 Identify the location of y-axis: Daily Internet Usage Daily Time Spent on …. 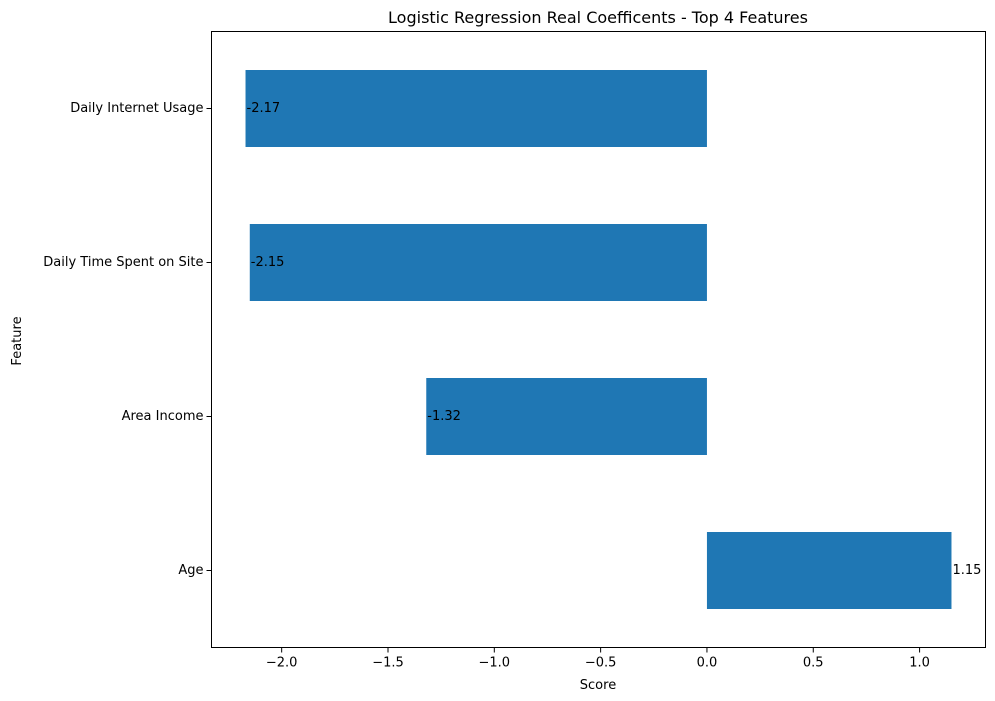
(127, 339).